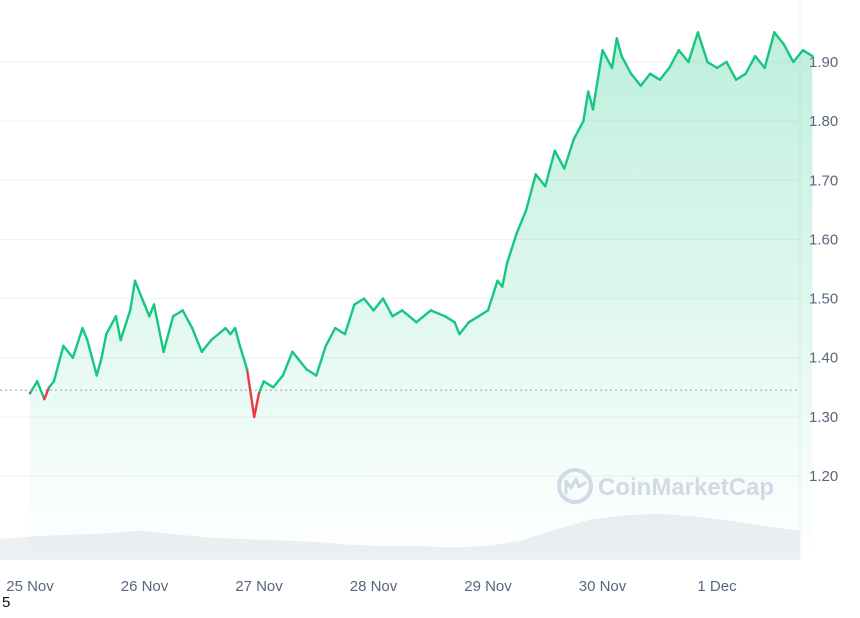 Image resolution: width=860 pixels, height=618 pixels. Describe the element at coordinates (823, 239) in the screenshot. I see `y-tick-label: 1.60` at that location.